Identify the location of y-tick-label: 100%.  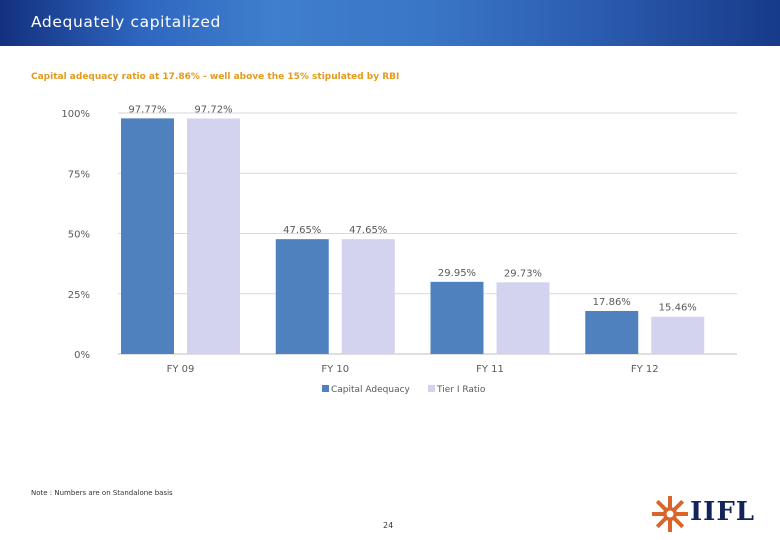
(75, 114).